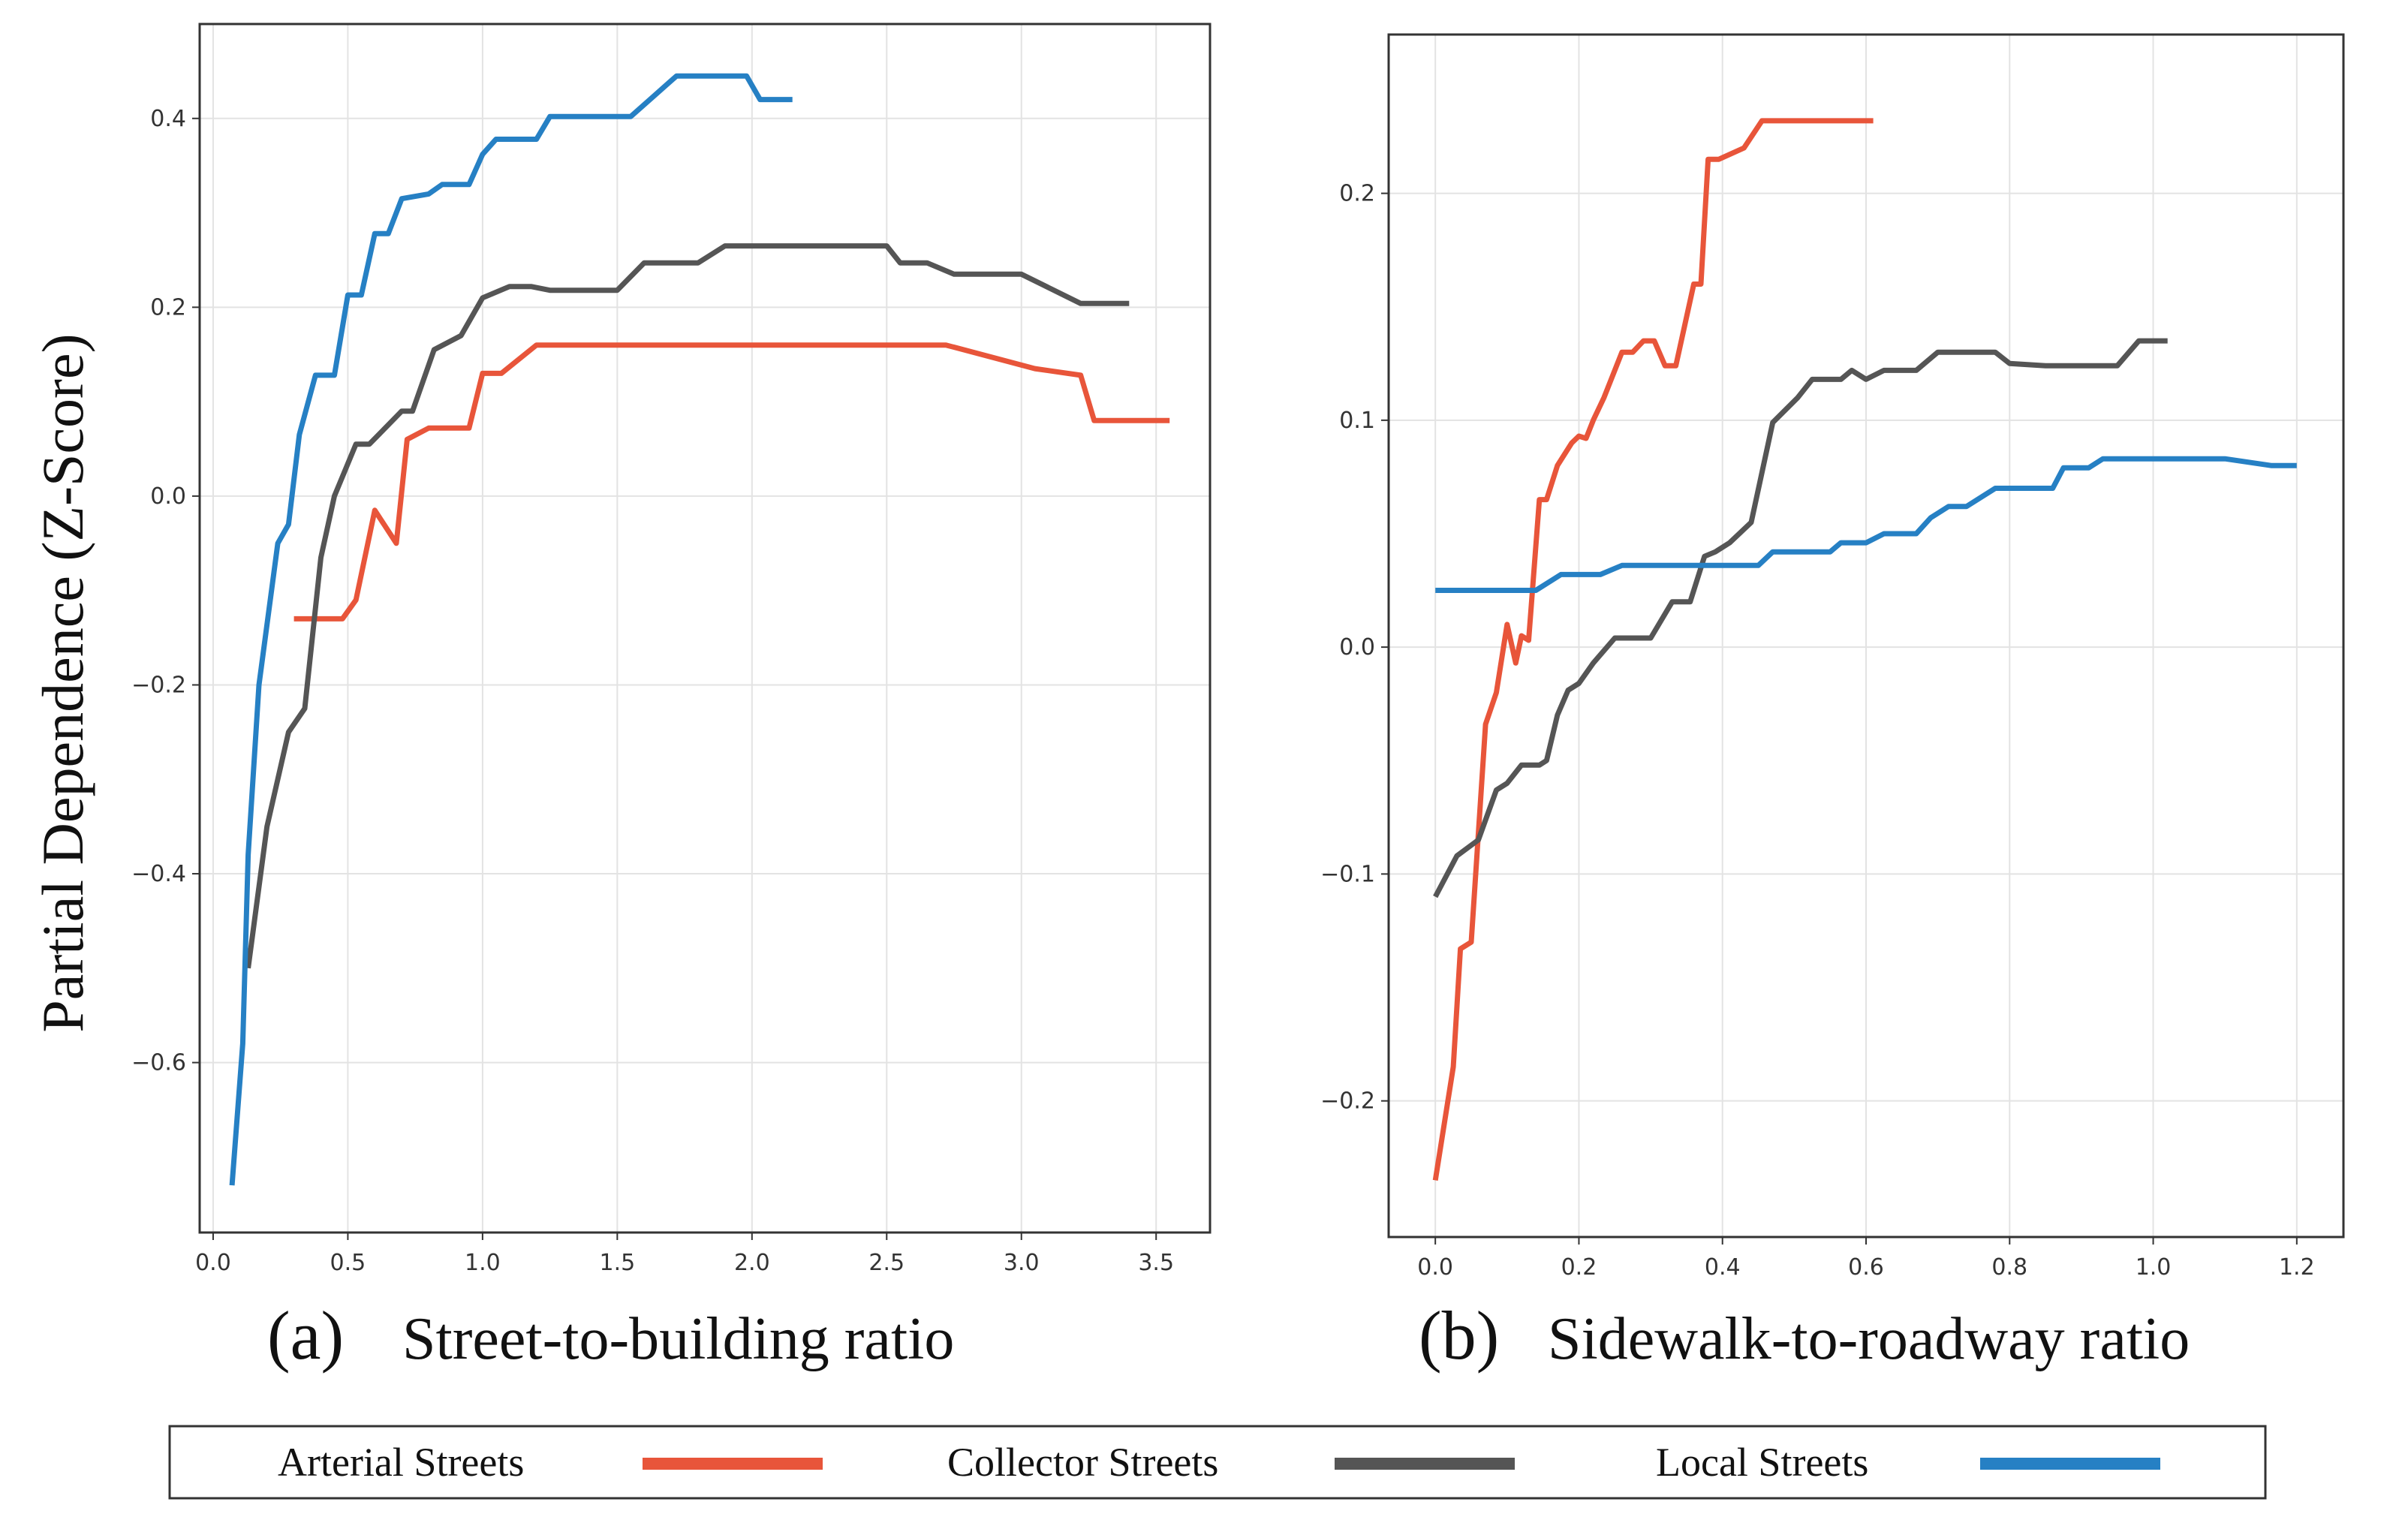  I want to click on panel-b-series-arterial, so click(1653, 649).